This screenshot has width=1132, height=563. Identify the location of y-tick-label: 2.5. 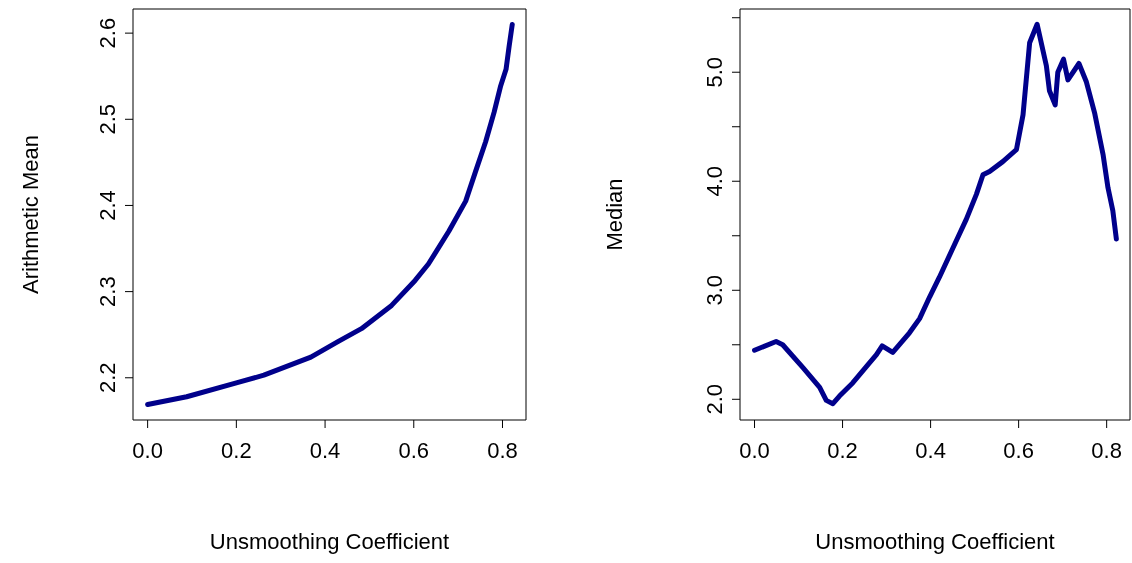
(107, 119).